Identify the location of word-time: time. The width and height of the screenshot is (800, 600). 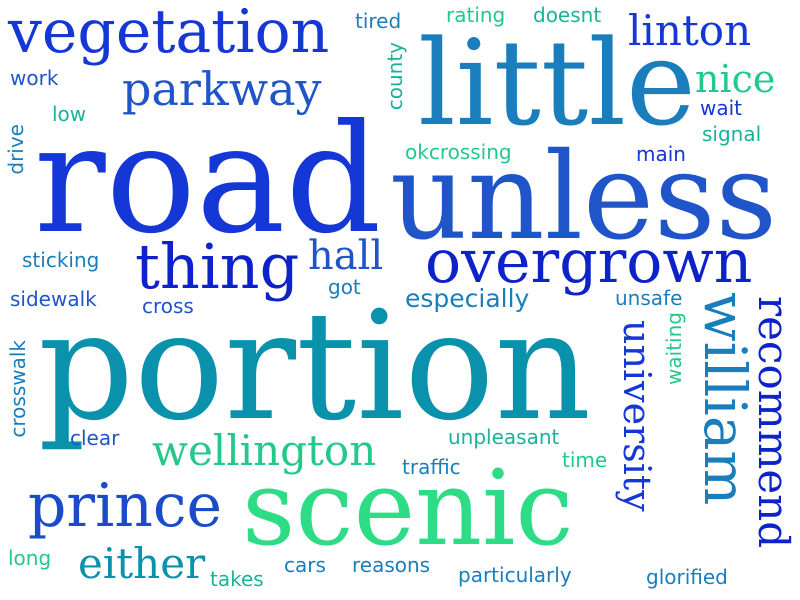
(585, 460).